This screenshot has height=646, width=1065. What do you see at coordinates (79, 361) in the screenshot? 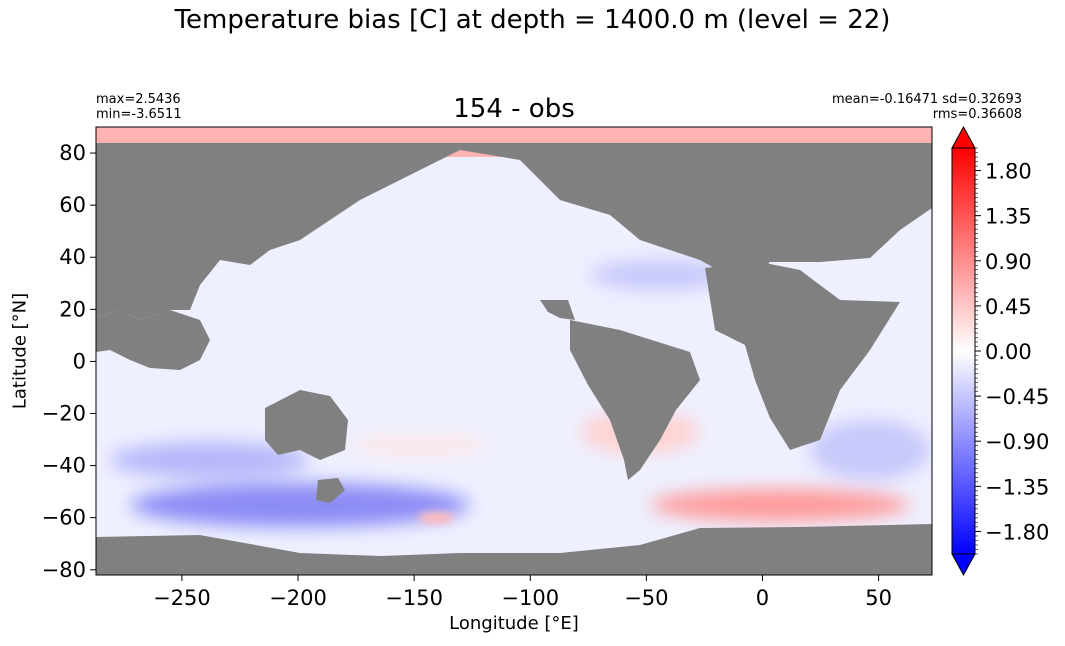
I see `y-tick-label: 0` at bounding box center [79, 361].